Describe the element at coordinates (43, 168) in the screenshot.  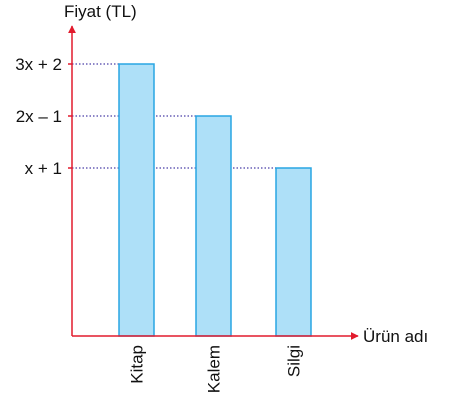
I see `y-tick-label: x + 1` at that location.